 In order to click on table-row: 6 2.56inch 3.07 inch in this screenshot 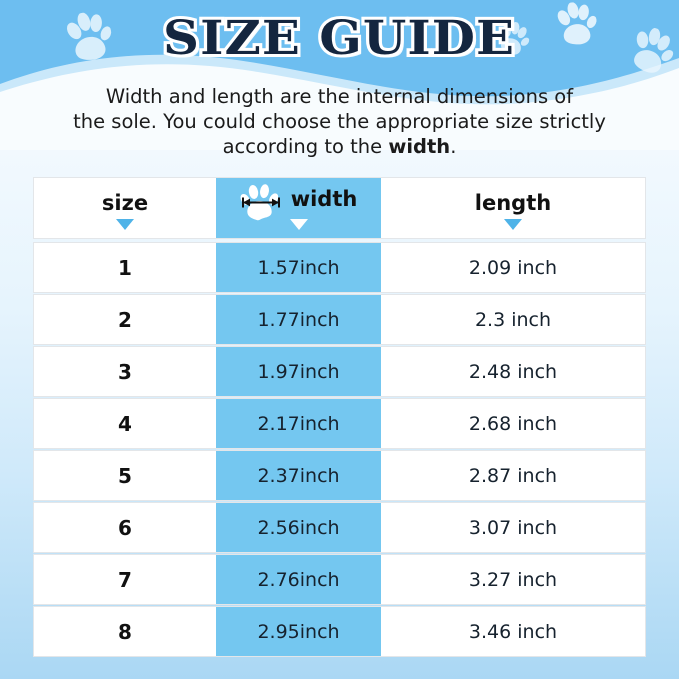, I will do `click(339, 527)`.